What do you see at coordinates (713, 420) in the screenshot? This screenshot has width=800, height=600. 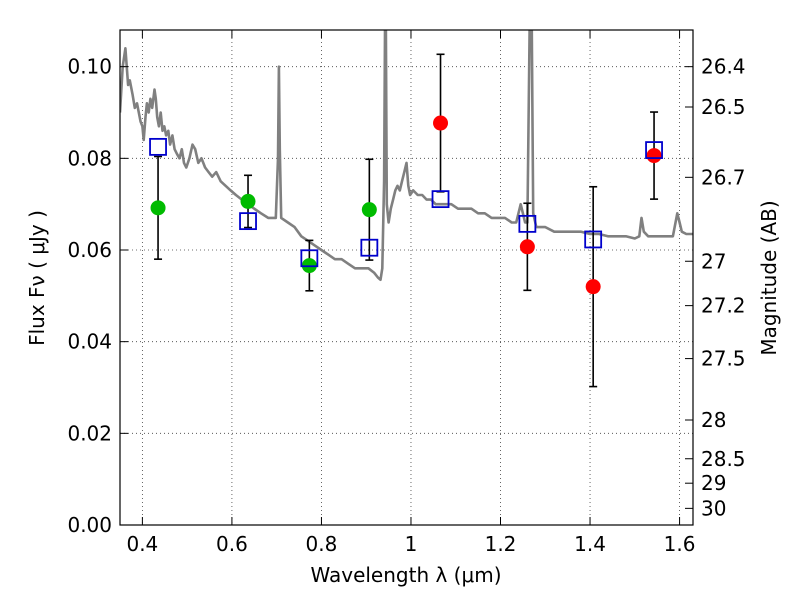 I see `y2-tick-label: 28` at bounding box center [713, 420].